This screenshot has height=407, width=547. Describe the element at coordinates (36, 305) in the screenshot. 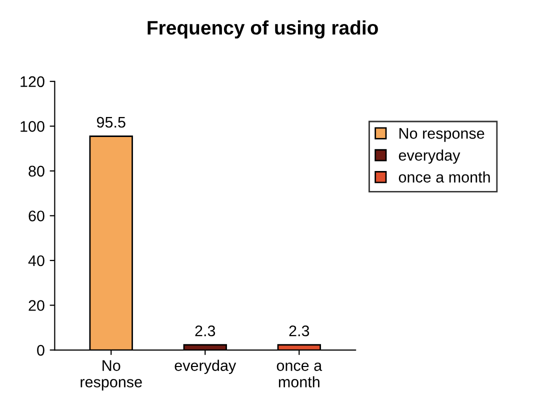

I see `y-tick-label: 20` at that location.